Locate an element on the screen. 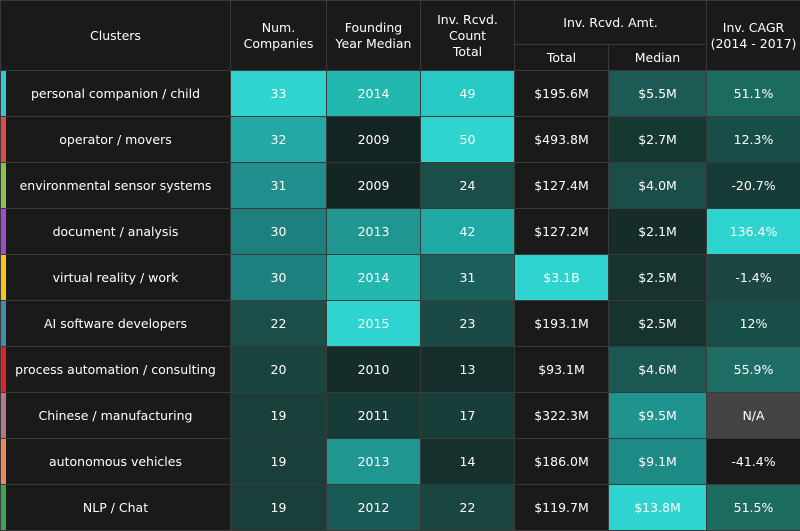 Image resolution: width=800 pixels, height=531 pixels. amount-total-cell: $195.6M is located at coordinates (562, 94).